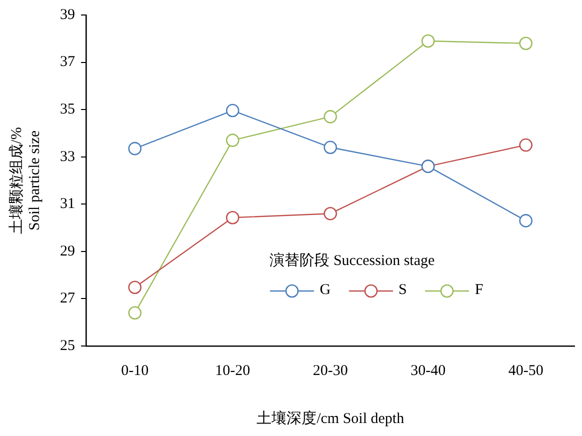  I want to click on y-tick-label: 25, so click(67, 346).